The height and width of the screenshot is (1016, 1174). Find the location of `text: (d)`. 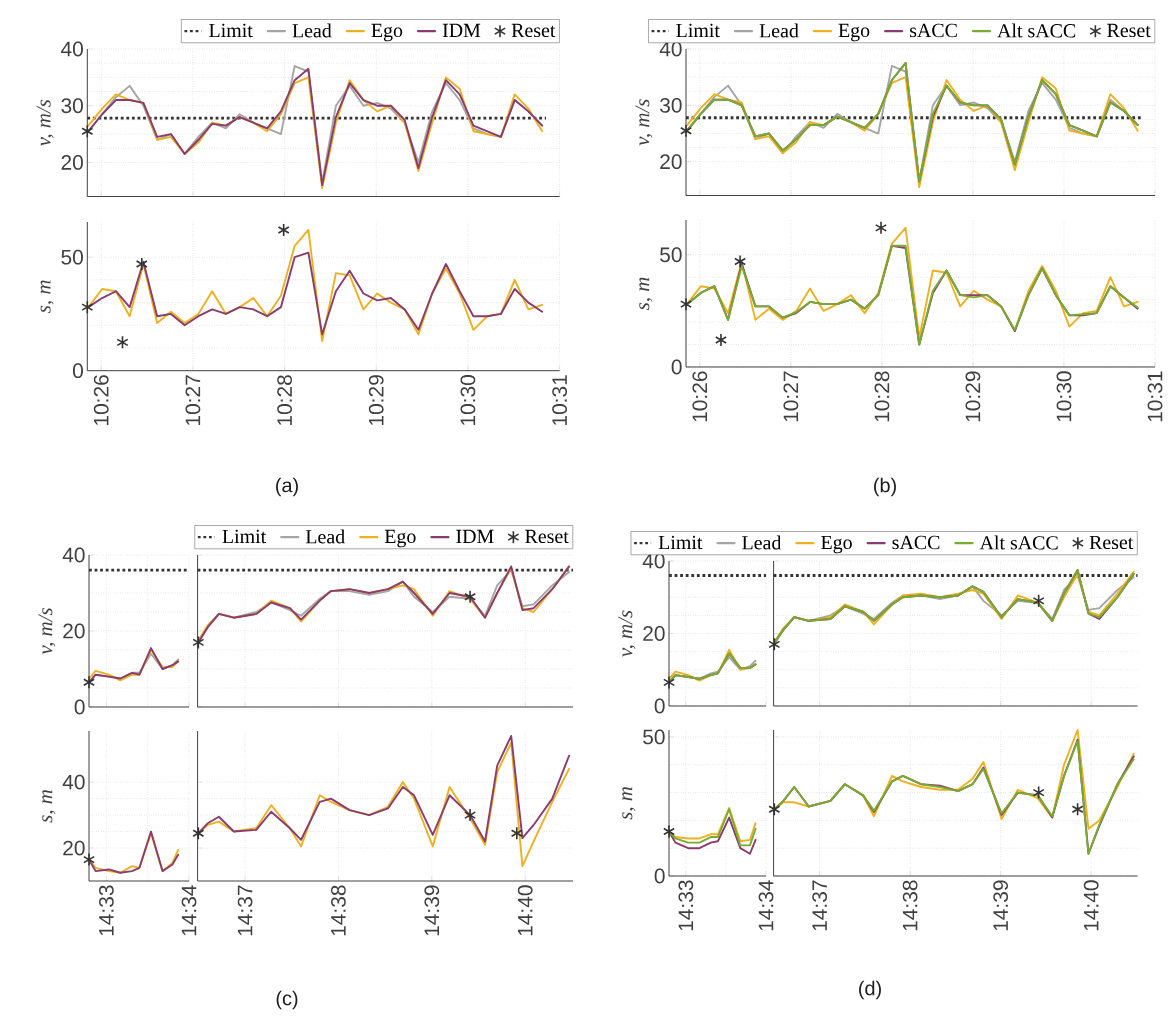

text: (d) is located at coordinates (870, 990).